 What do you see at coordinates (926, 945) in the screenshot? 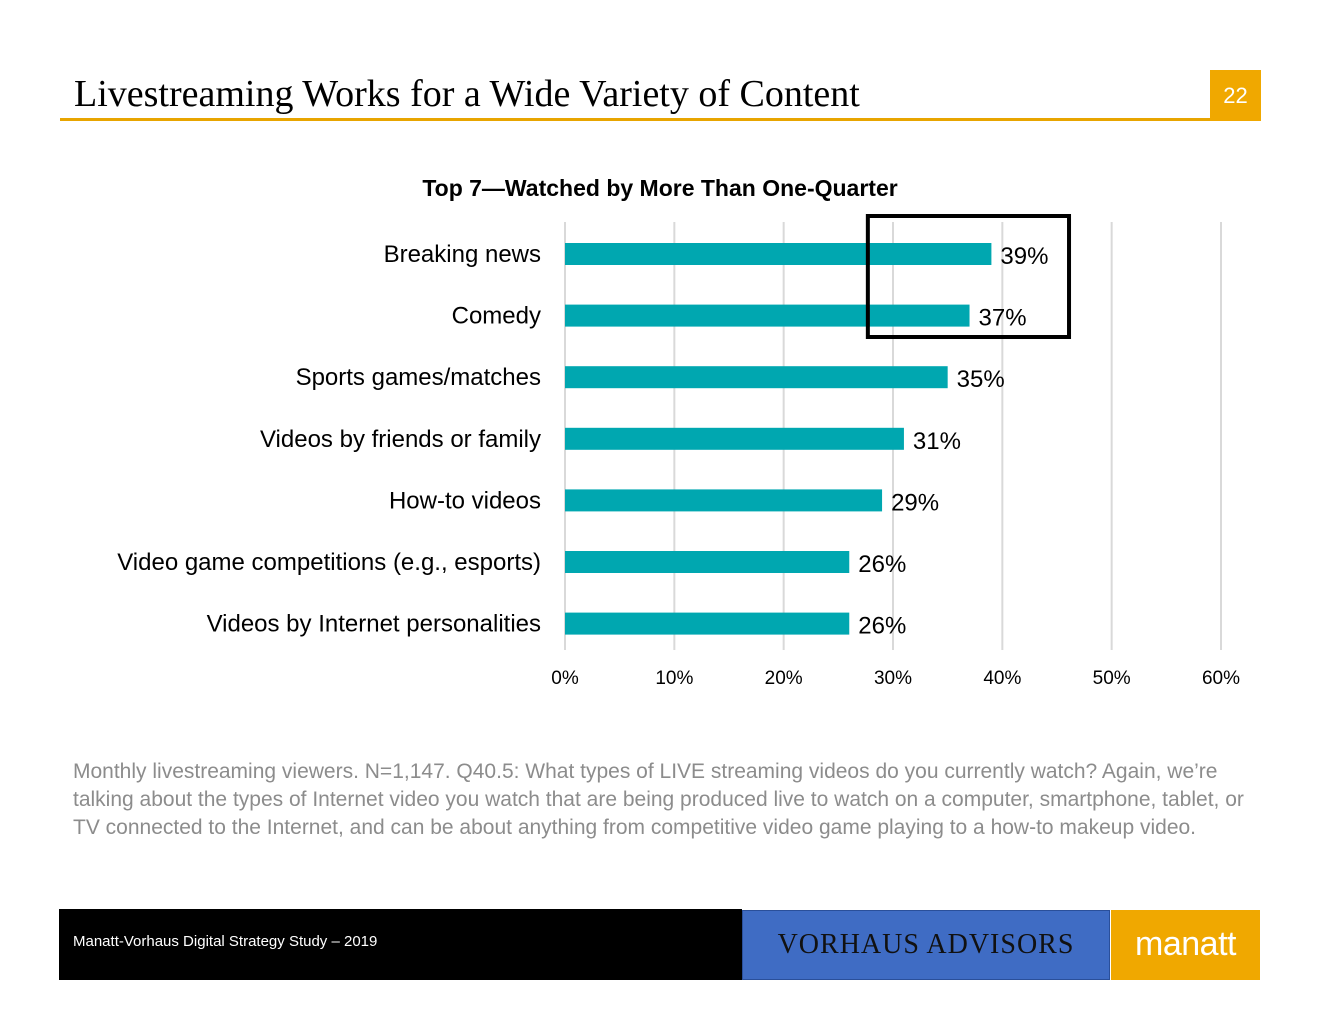
I see `vorhaus-advisors-logo: VORHAUS ADVISORS` at bounding box center [926, 945].